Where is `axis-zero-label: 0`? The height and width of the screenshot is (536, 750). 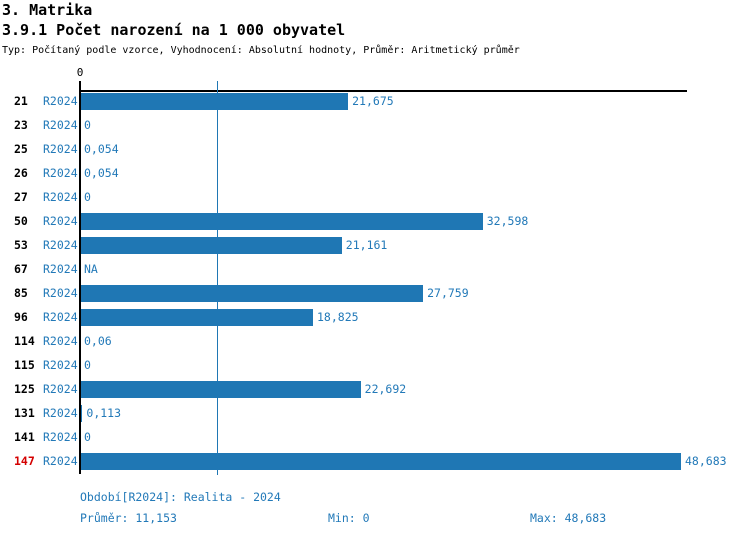 axis-zero-label: 0 is located at coordinates (80, 72).